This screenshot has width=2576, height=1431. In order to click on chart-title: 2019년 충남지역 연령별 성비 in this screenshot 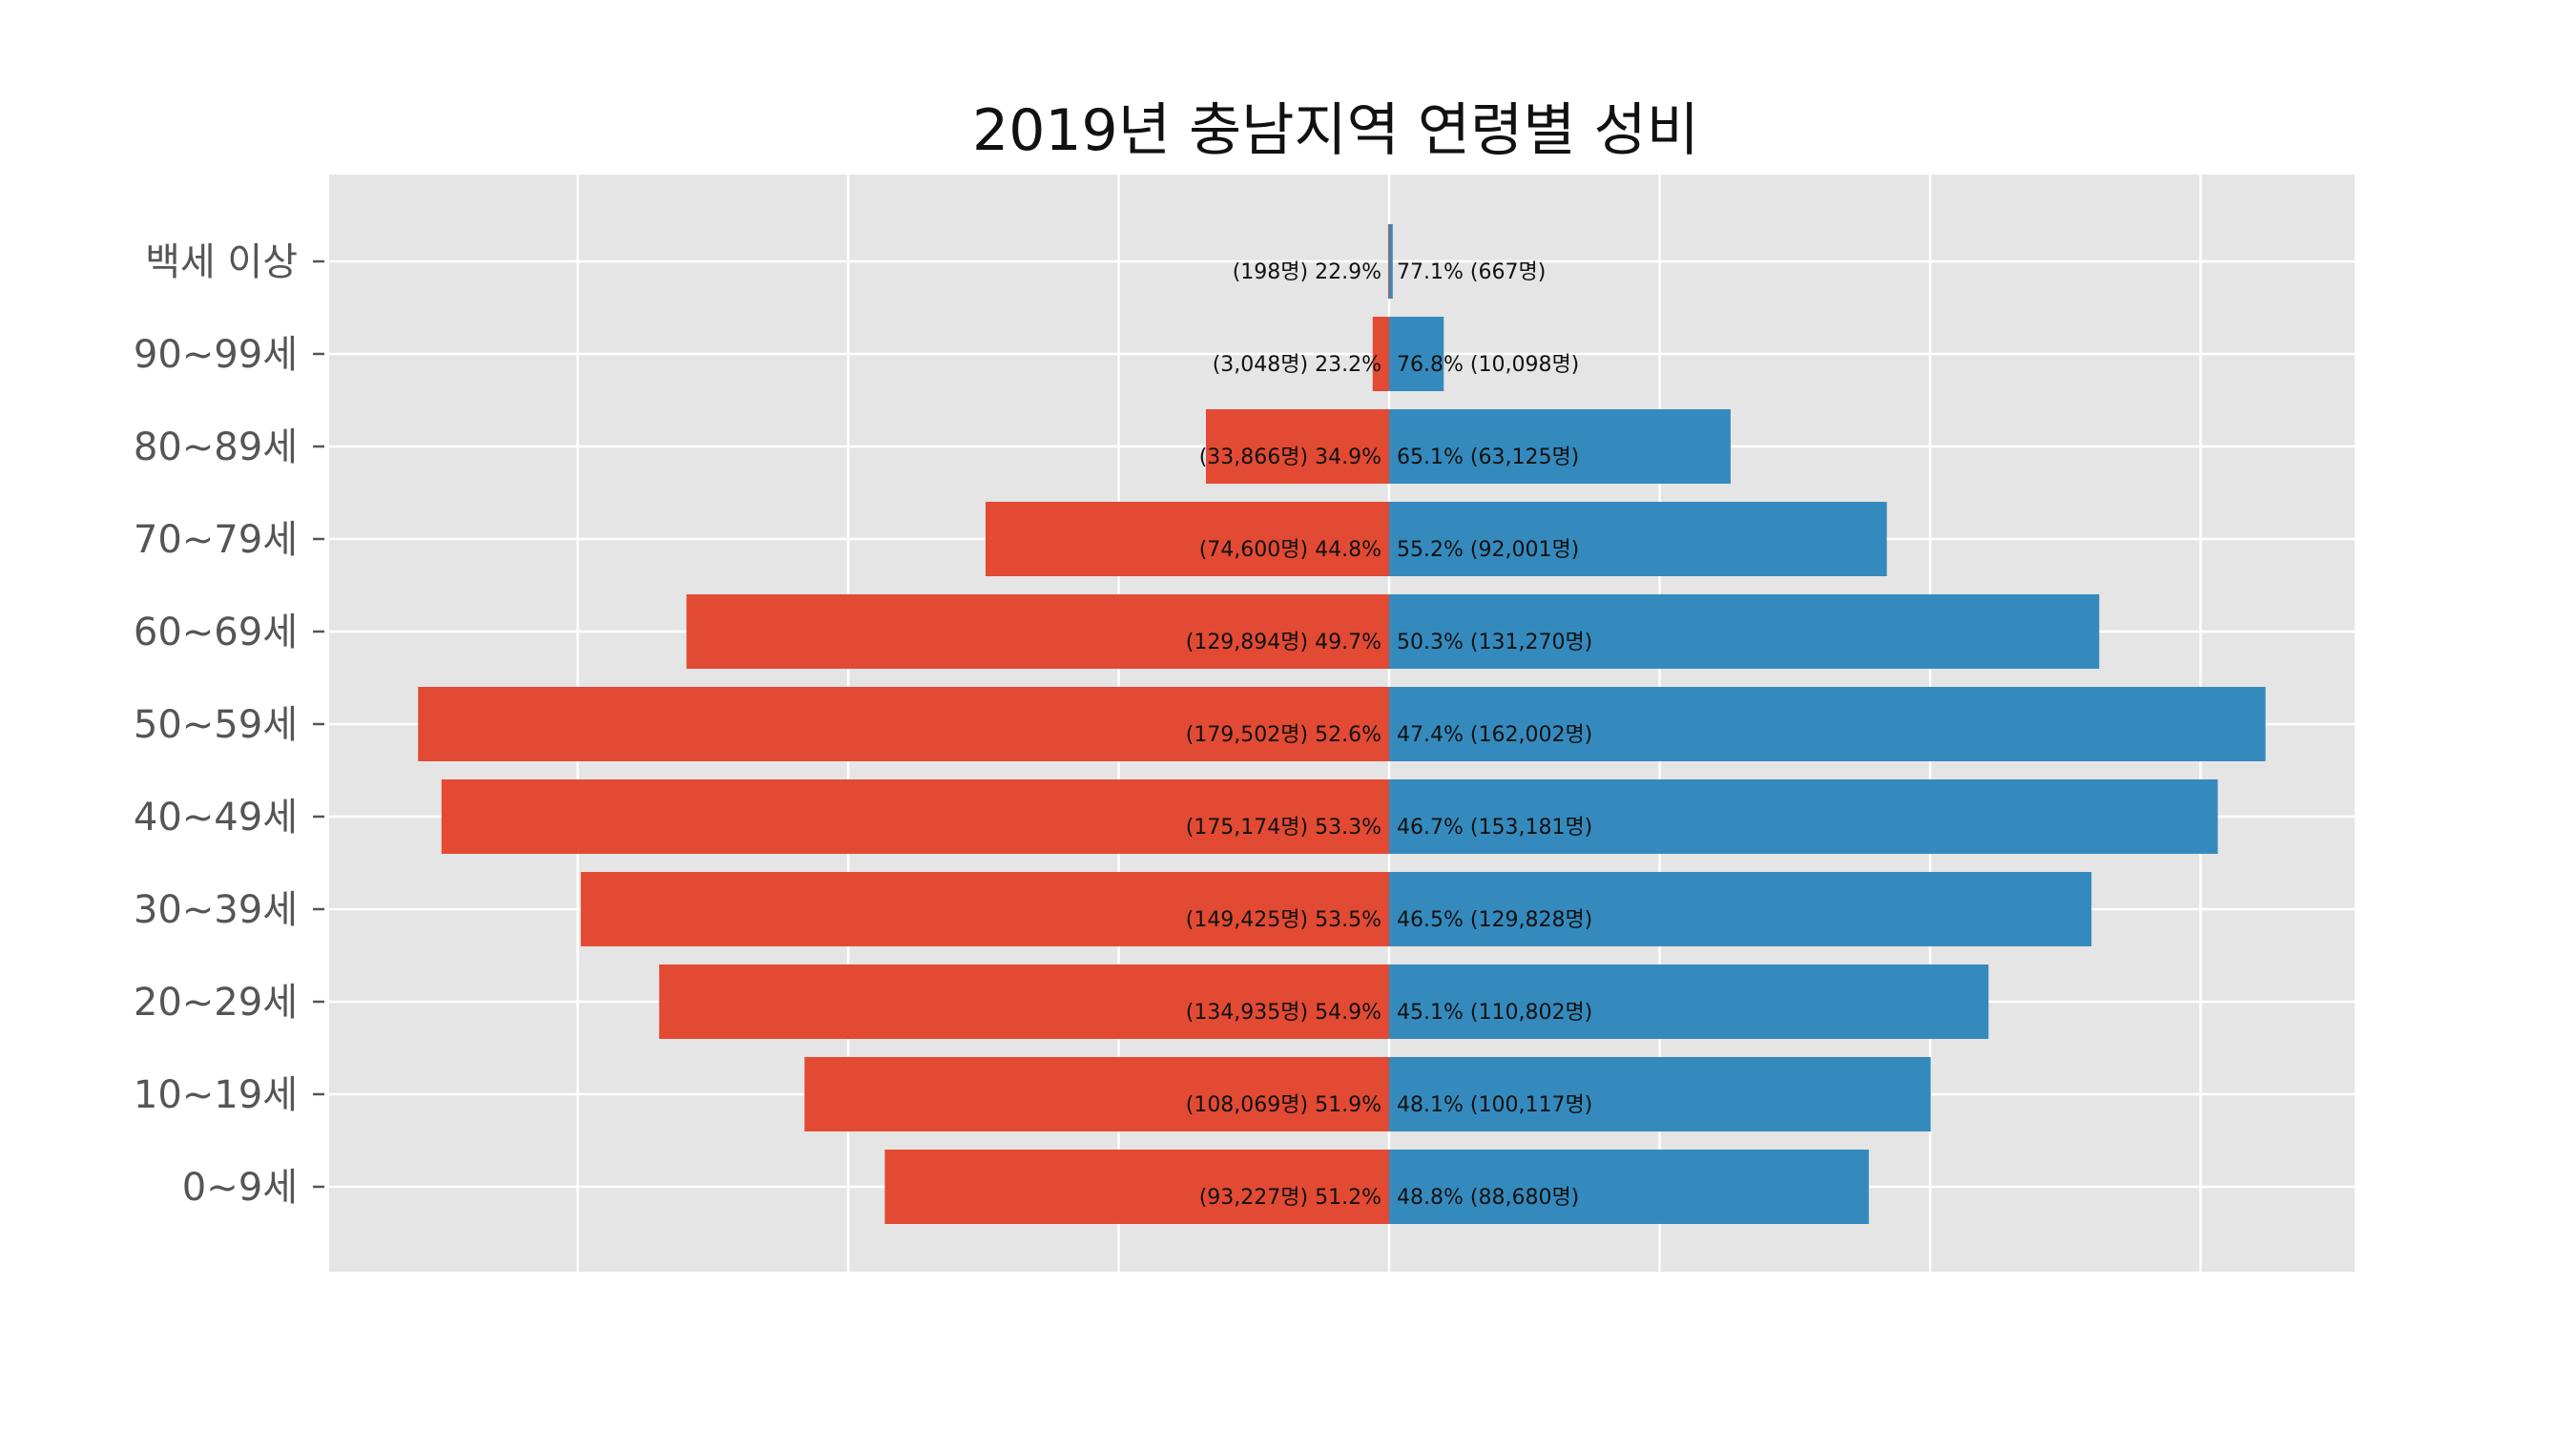, I will do `click(1335, 130)`.